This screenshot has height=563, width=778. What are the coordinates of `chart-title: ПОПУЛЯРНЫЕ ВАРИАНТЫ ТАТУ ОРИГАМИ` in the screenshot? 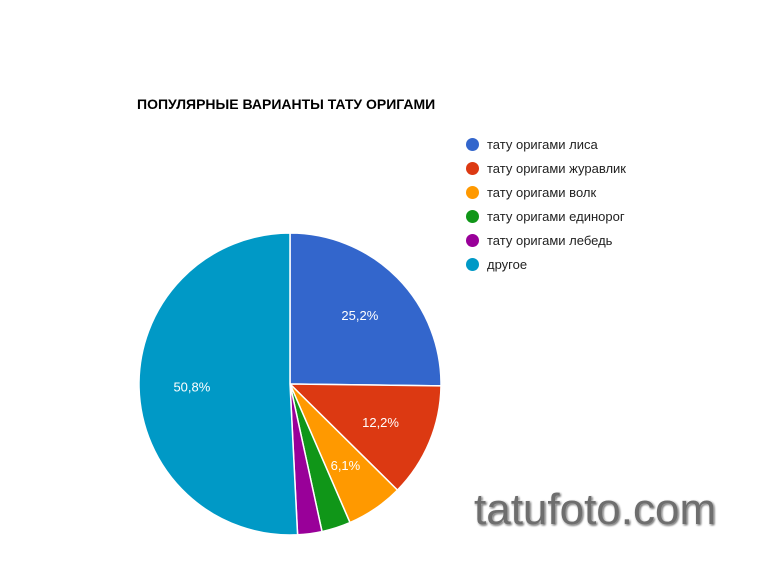 It's located at (286, 104).